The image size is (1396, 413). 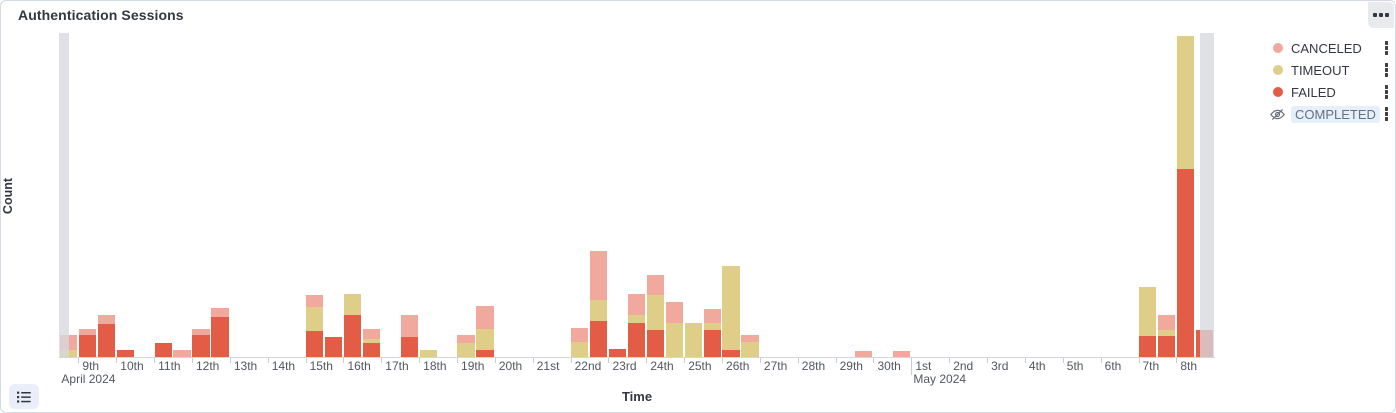 I want to click on bar-apr-29-pm, so click(x=863, y=354).